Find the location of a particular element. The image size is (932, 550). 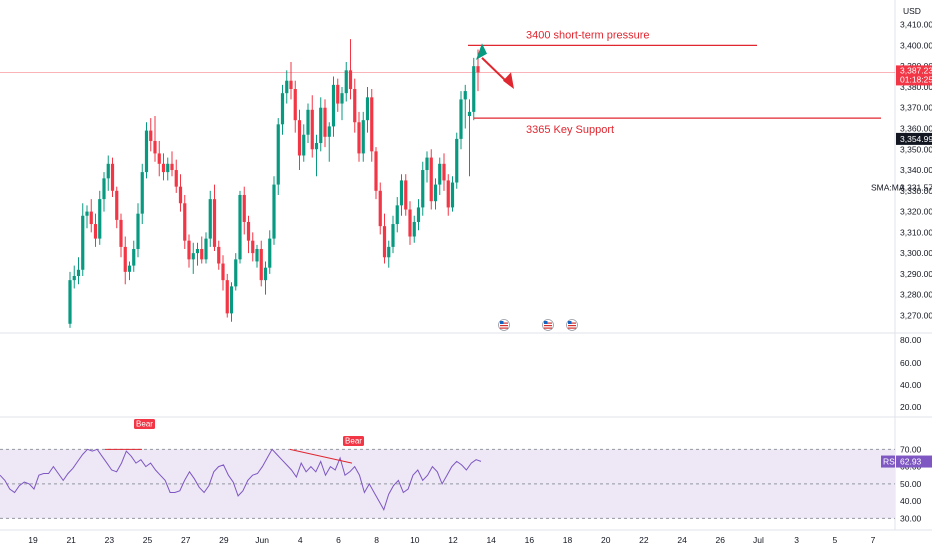

time-tick-label: 24 is located at coordinates (682, 540).